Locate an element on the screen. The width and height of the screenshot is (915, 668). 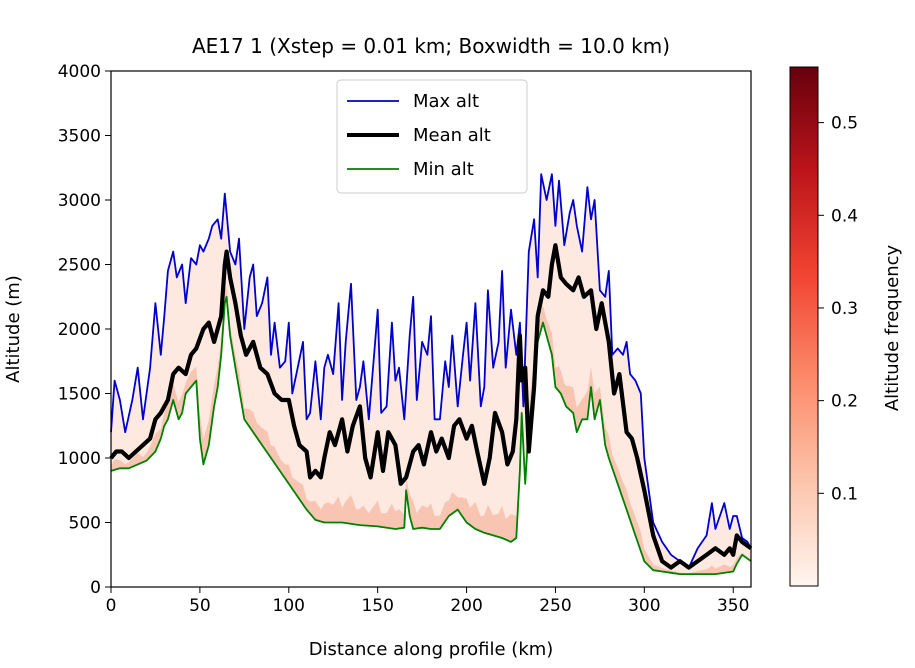
y-tick-label: 2500 is located at coordinates (79, 266).